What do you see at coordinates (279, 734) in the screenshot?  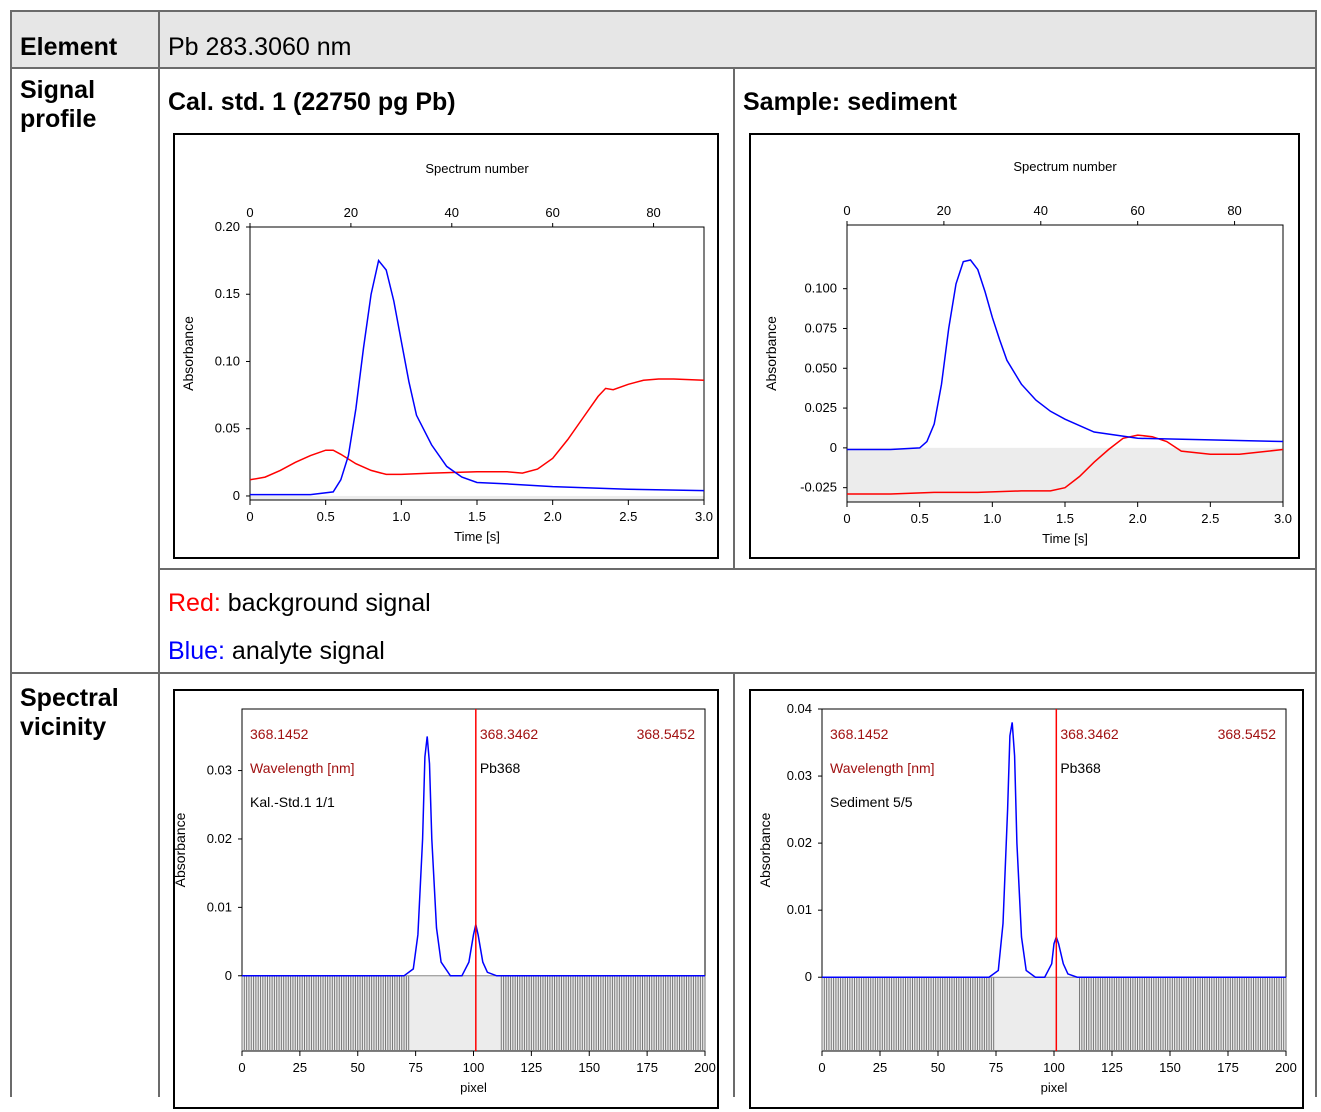 I see `wavelength-left-label: 368.1452` at bounding box center [279, 734].